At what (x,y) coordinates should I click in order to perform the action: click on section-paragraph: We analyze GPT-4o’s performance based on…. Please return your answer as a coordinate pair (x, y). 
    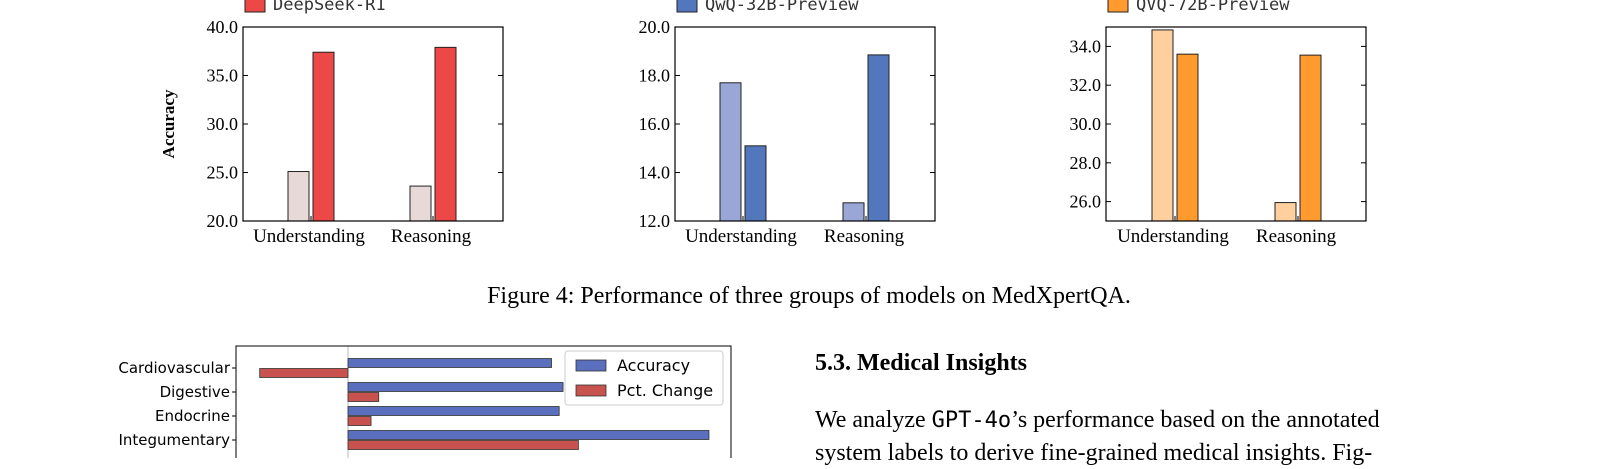
    Looking at the image, I should click on (1145, 436).